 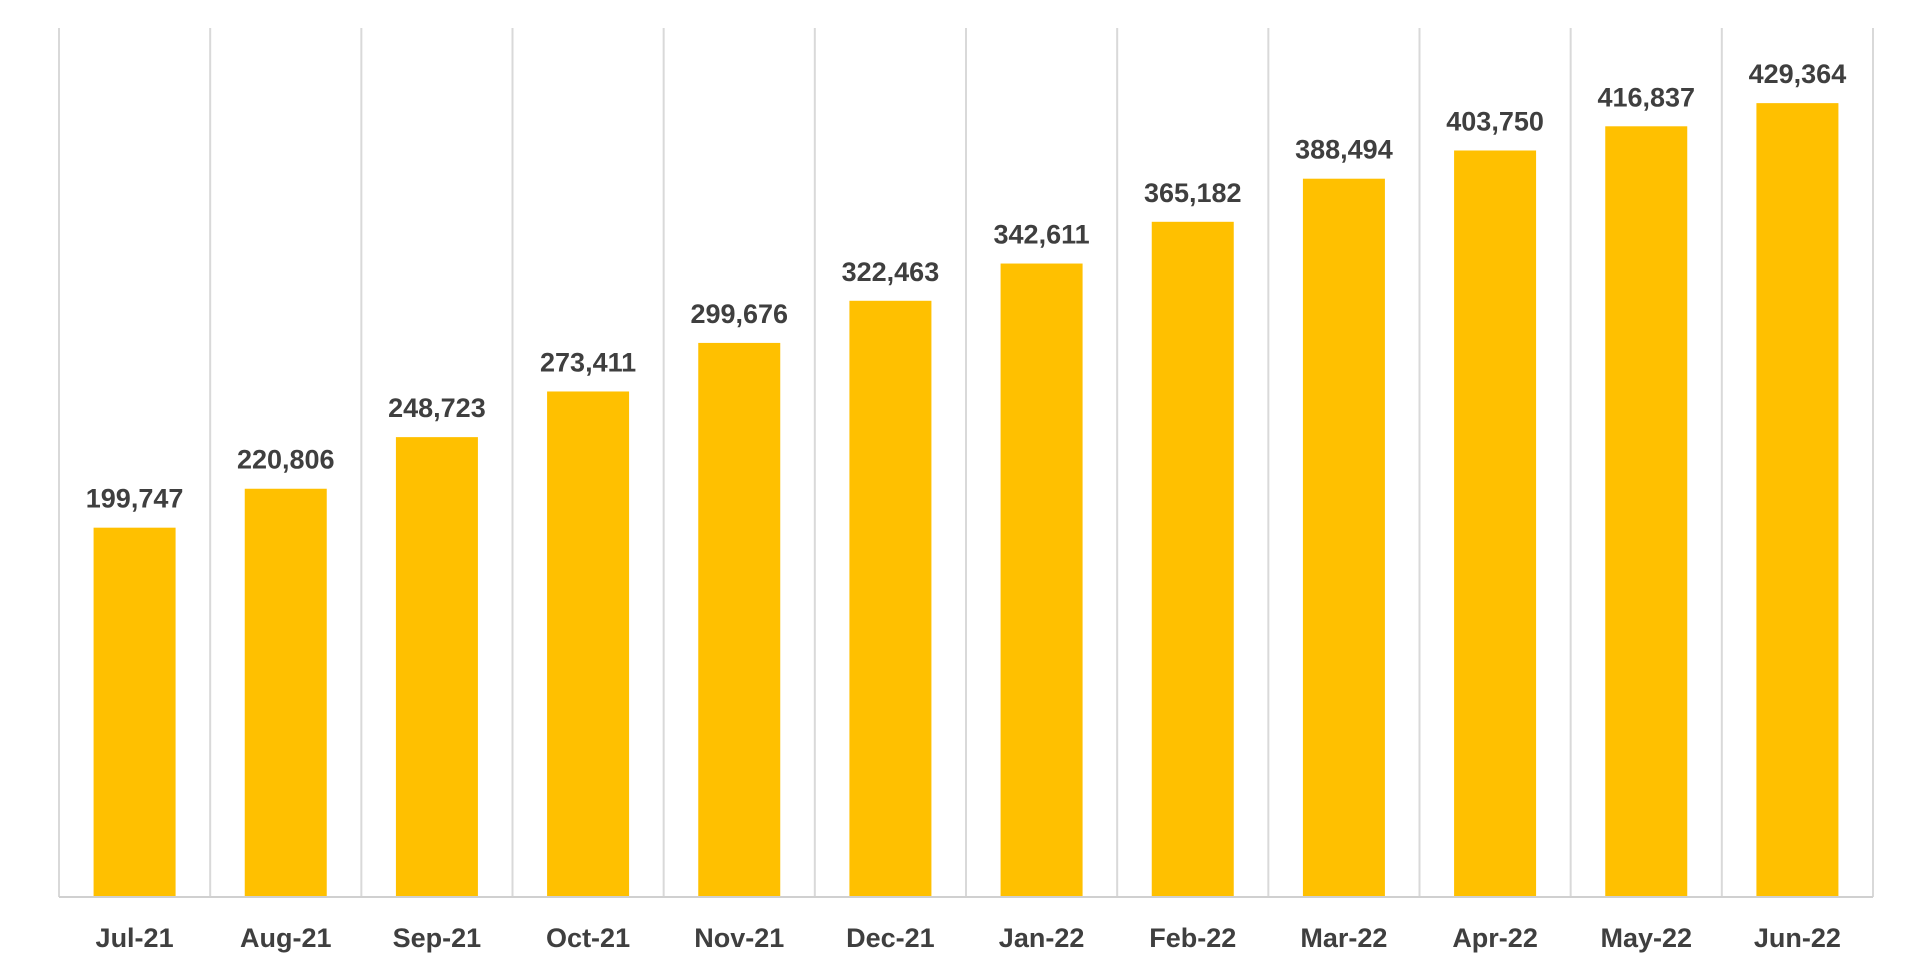 What do you see at coordinates (286, 460) in the screenshot?
I see `data-label: 220,806` at bounding box center [286, 460].